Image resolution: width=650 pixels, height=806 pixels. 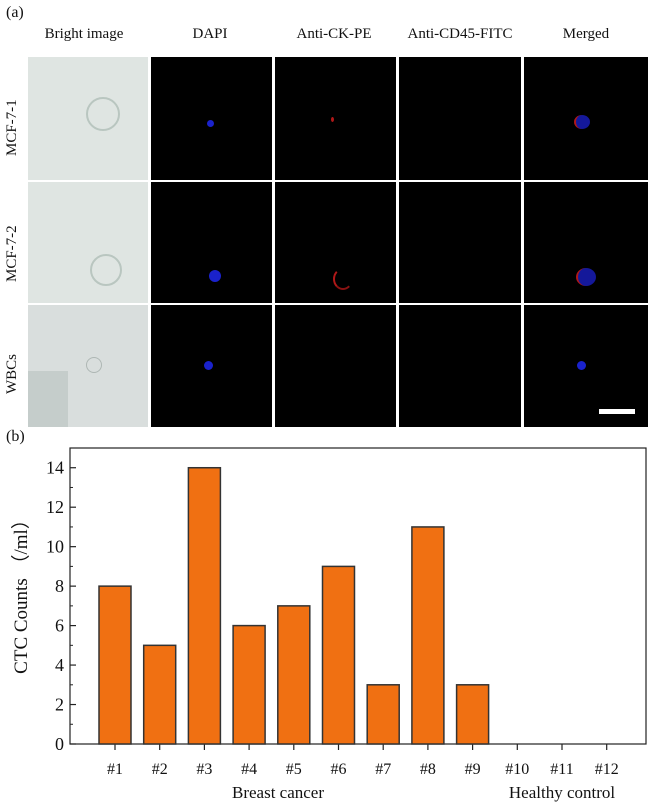 I want to click on x-tick-label: #10, so click(x=517, y=769).